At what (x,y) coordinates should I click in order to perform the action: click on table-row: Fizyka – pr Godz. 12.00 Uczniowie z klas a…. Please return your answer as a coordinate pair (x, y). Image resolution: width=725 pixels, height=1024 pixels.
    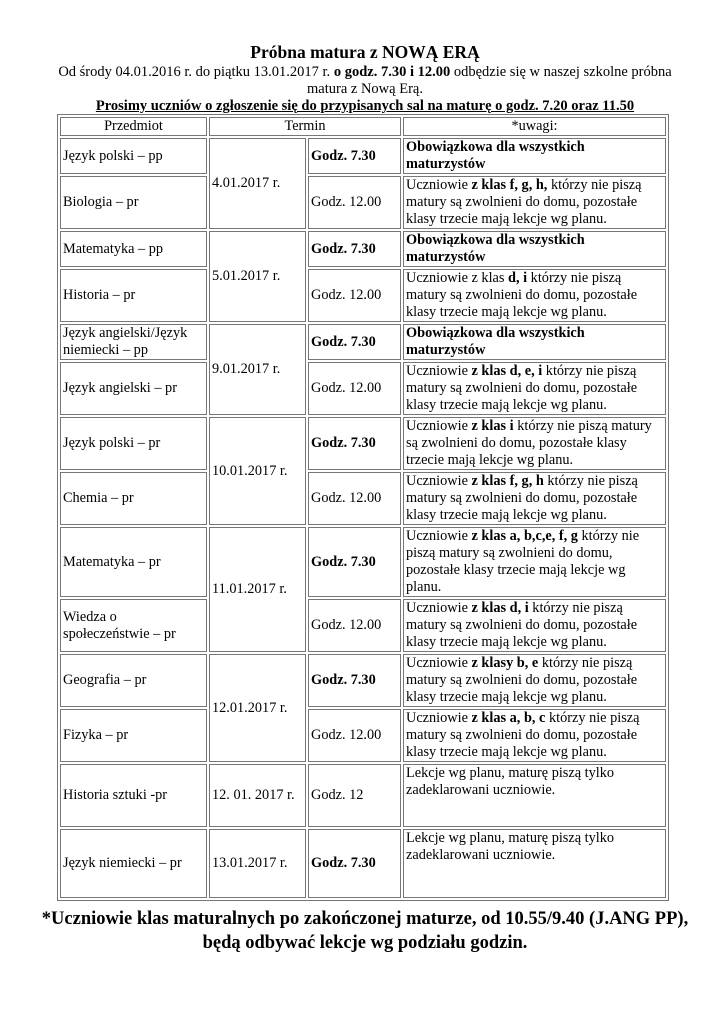
    Looking at the image, I should click on (363, 735).